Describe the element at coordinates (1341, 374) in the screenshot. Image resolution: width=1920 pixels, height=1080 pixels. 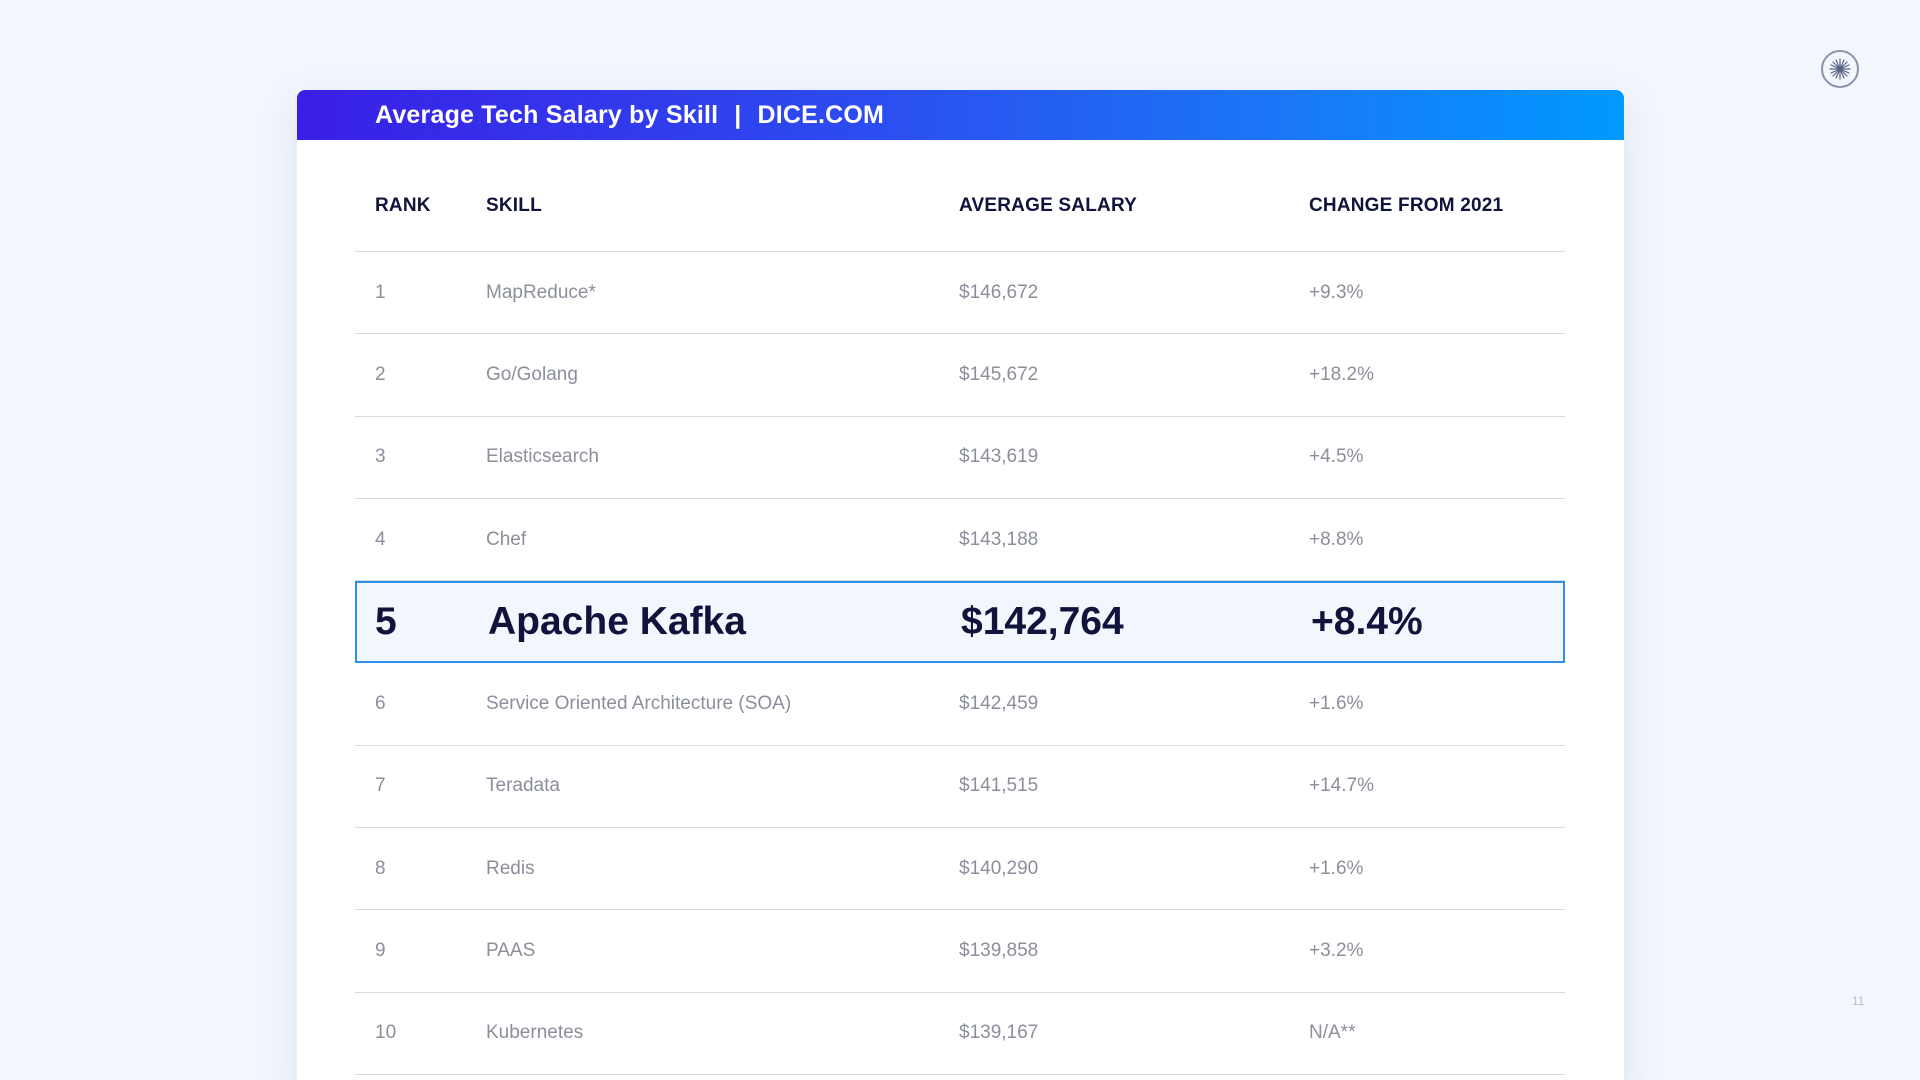
I see `change-cell: +18.2%` at that location.